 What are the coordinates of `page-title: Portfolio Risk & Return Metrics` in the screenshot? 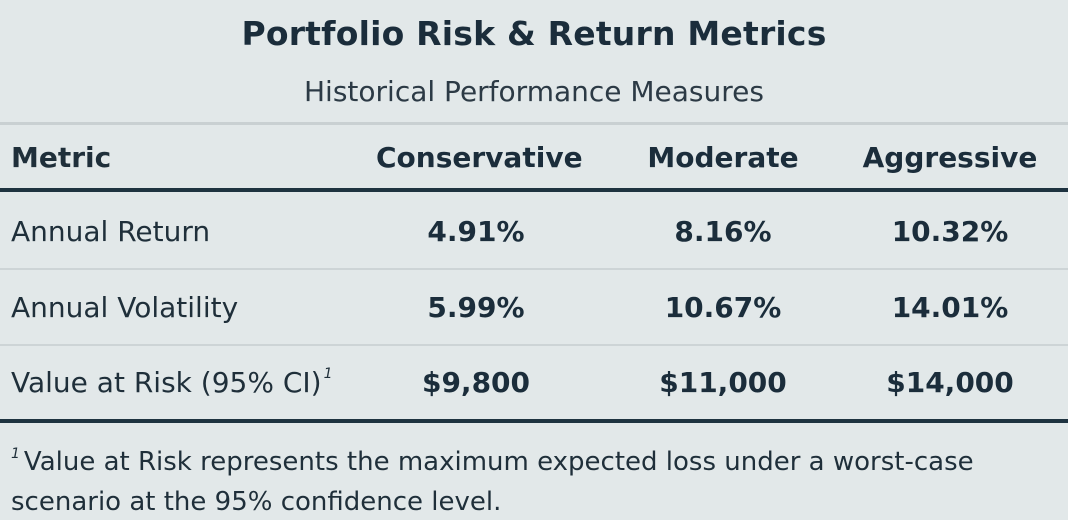 It's located at (534, 33).